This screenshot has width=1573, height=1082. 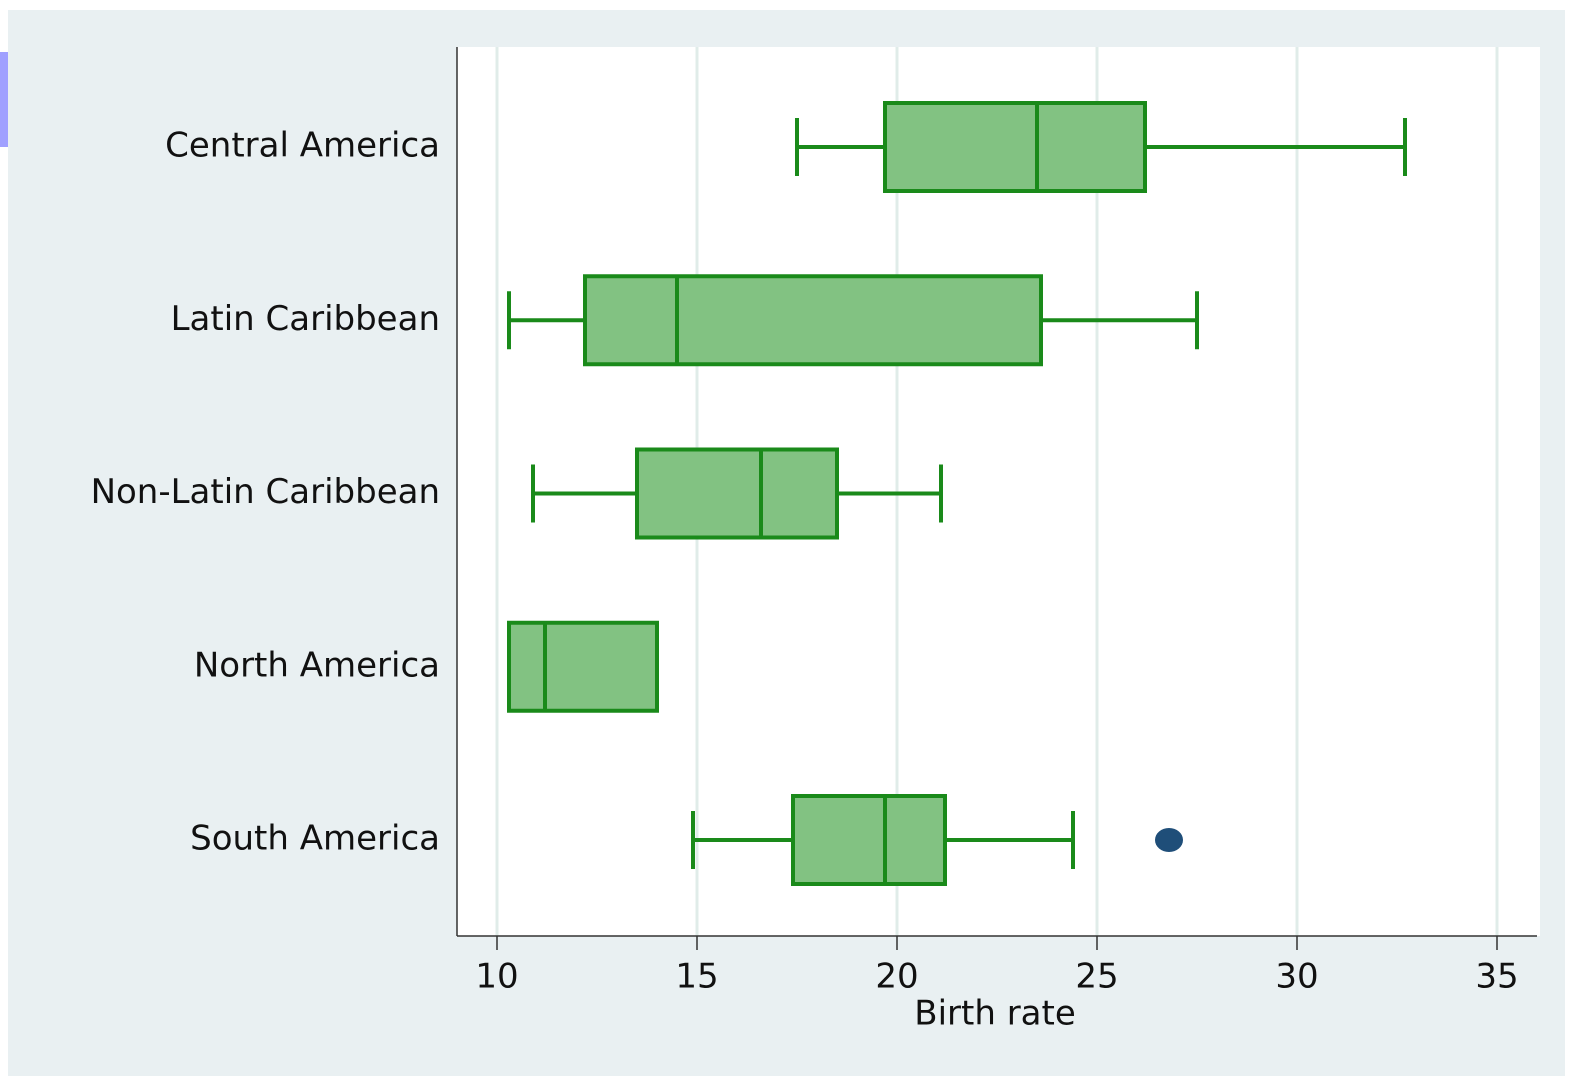 What do you see at coordinates (317, 665) in the screenshot?
I see `y-tick-label: North America` at bounding box center [317, 665].